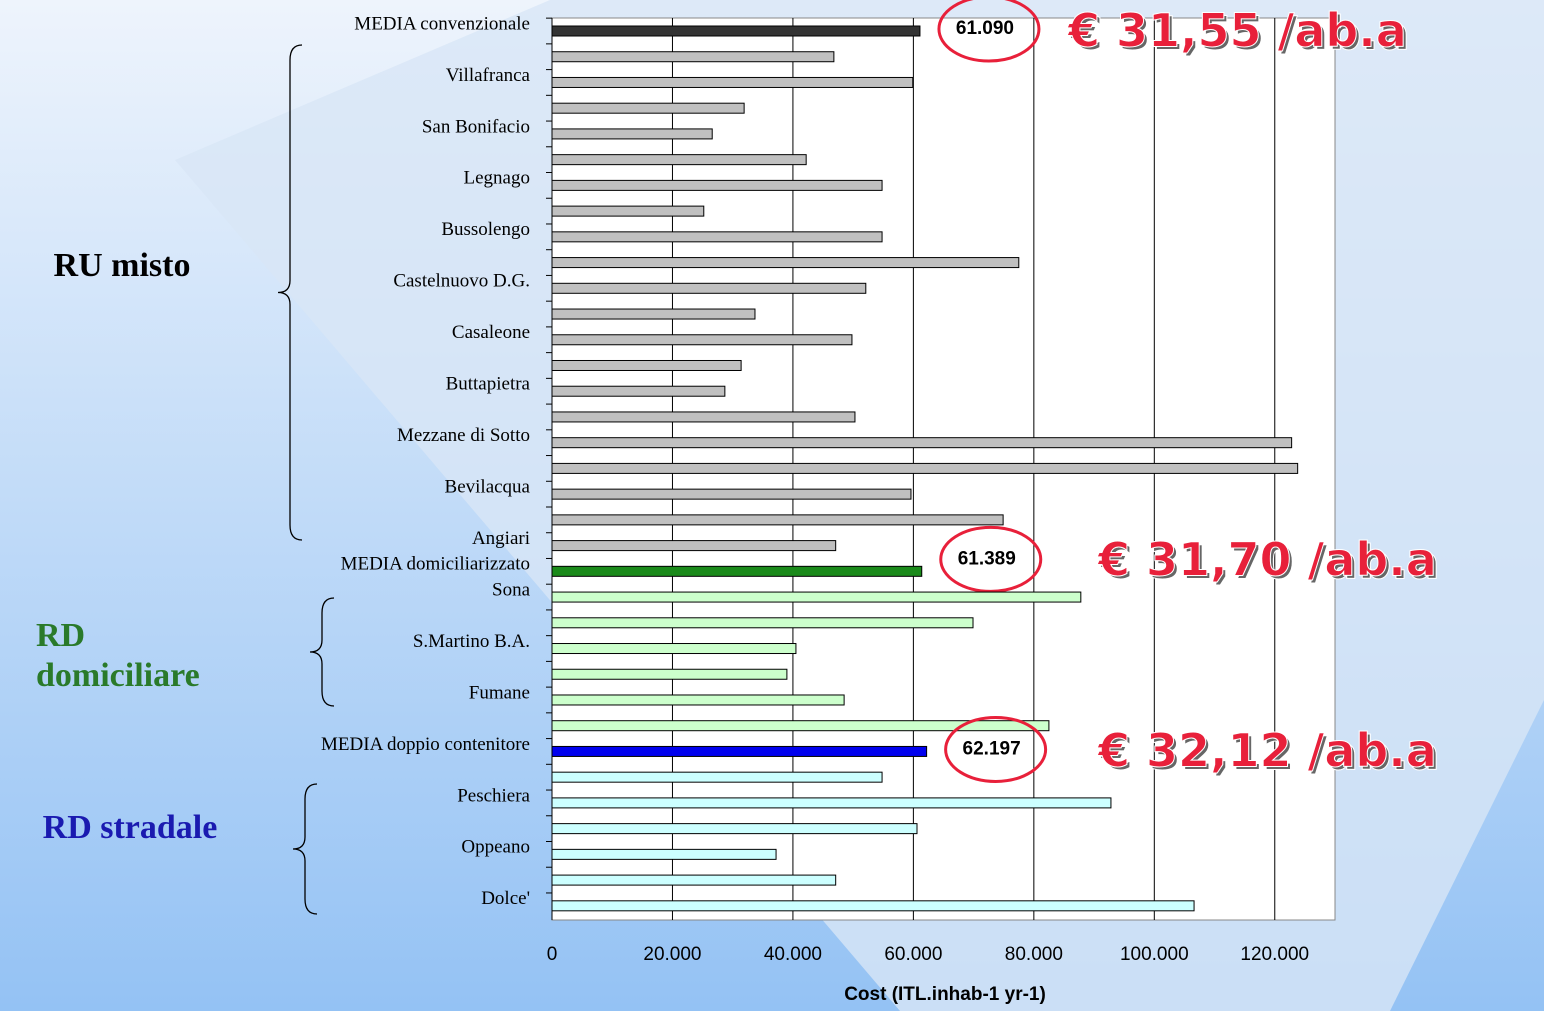 The height and width of the screenshot is (1016, 1544). I want to click on x-tick-label: 60.000, so click(913, 954).